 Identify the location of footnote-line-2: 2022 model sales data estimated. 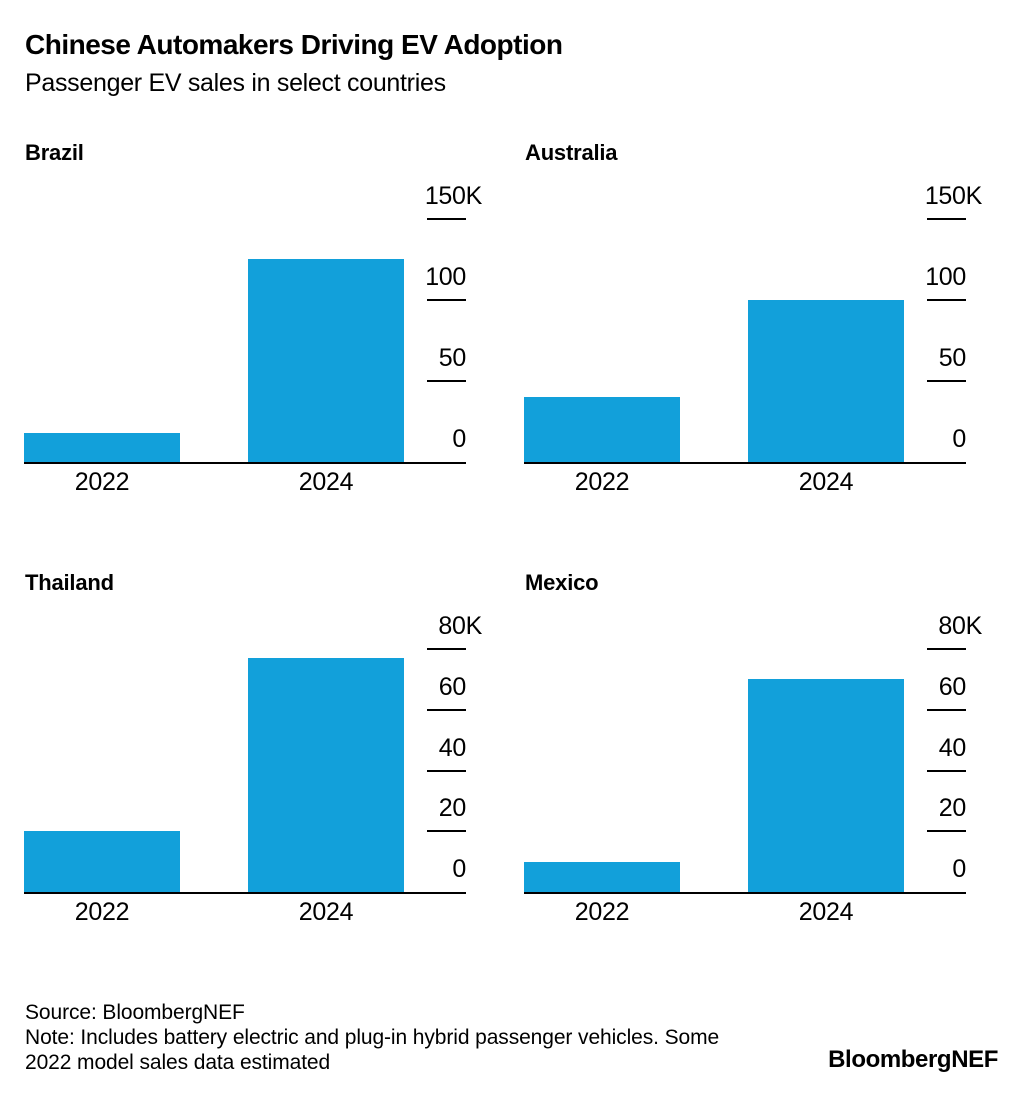
(178, 1062).